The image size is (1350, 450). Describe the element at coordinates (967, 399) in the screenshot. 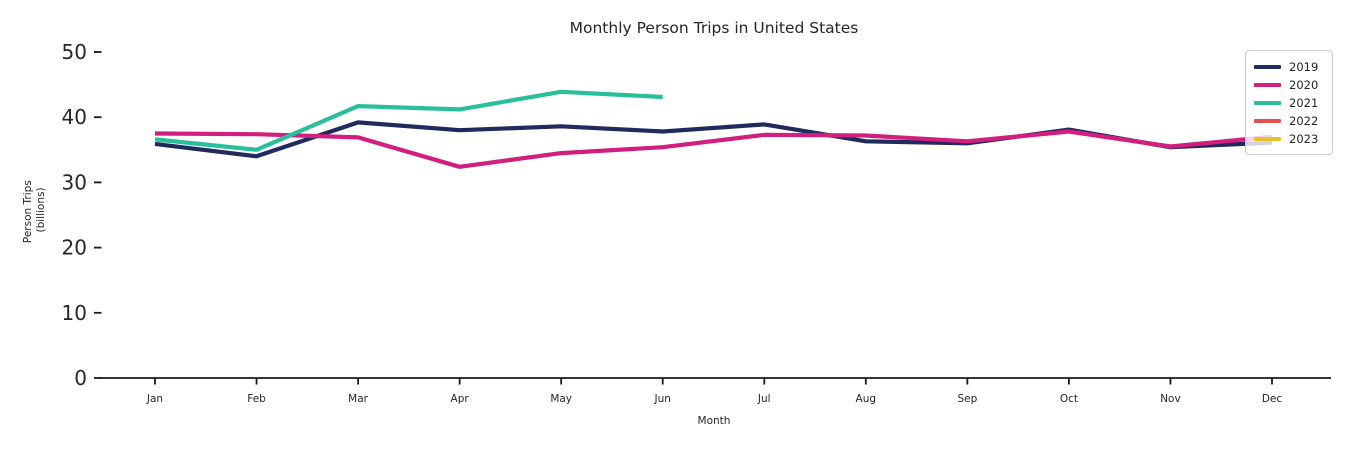

I see `x-tick-label-Sep: Sep` at that location.